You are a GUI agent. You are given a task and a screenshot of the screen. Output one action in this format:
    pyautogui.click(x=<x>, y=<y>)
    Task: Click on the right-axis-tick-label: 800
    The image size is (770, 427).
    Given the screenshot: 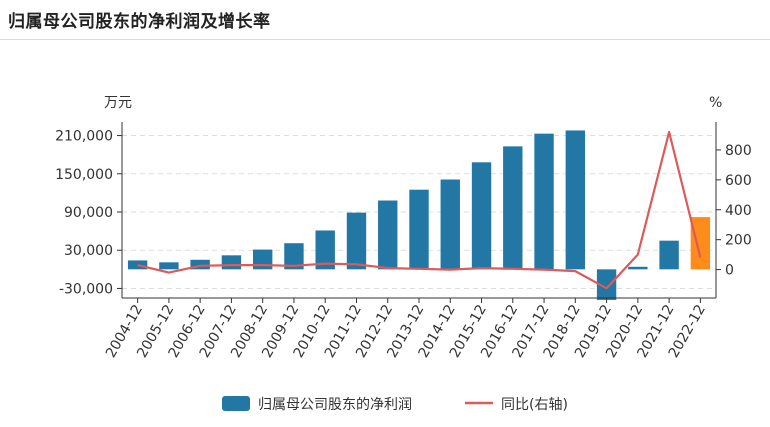 What is the action you would take?
    pyautogui.click(x=738, y=151)
    